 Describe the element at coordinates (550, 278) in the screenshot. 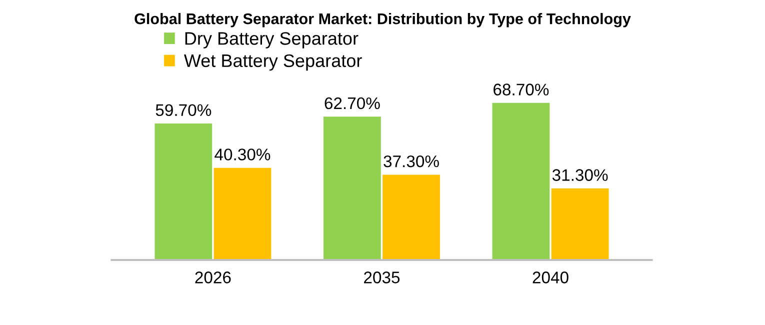

I see `x-tick-label: 2040` at that location.